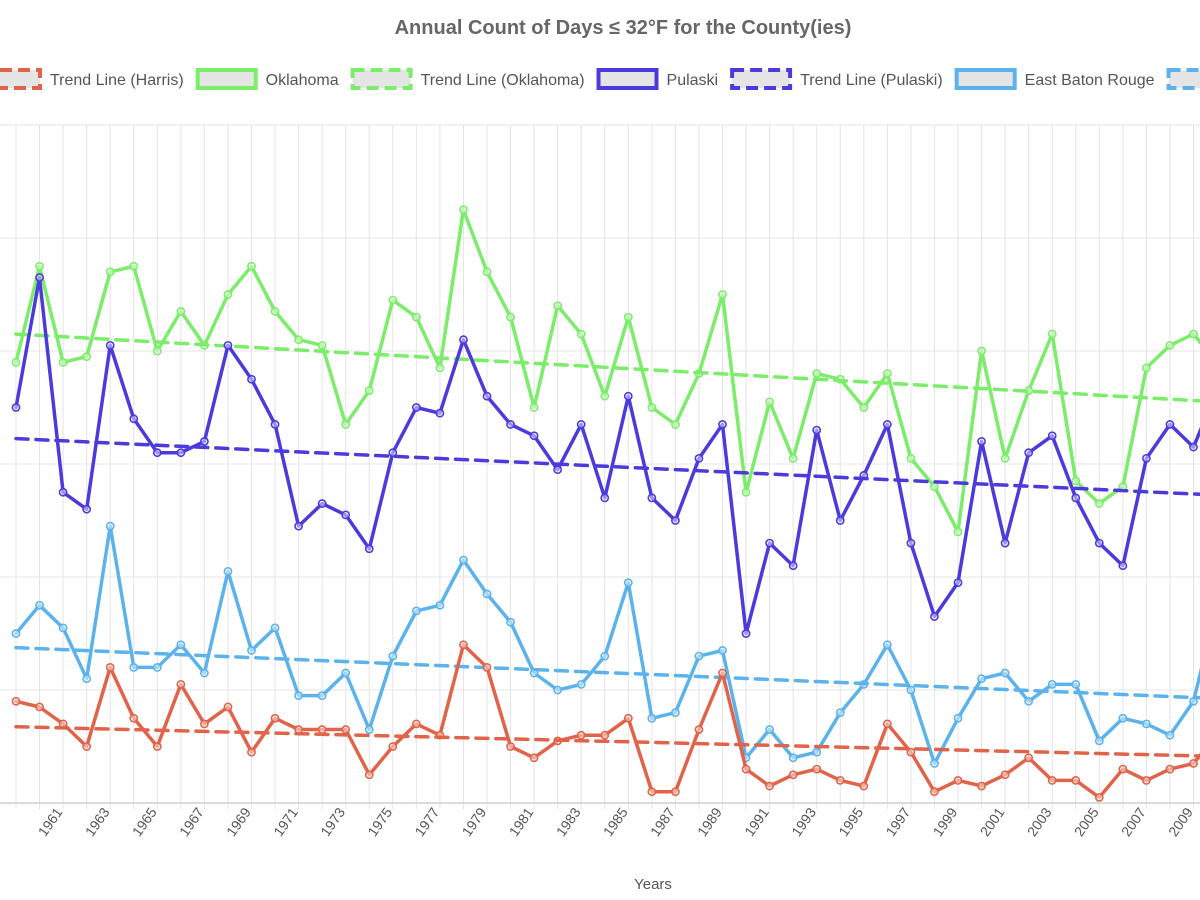  Describe the element at coordinates (92, 79) in the screenshot. I see `legend-item-trend-line-harris: Trend Line (Harris)` at that location.